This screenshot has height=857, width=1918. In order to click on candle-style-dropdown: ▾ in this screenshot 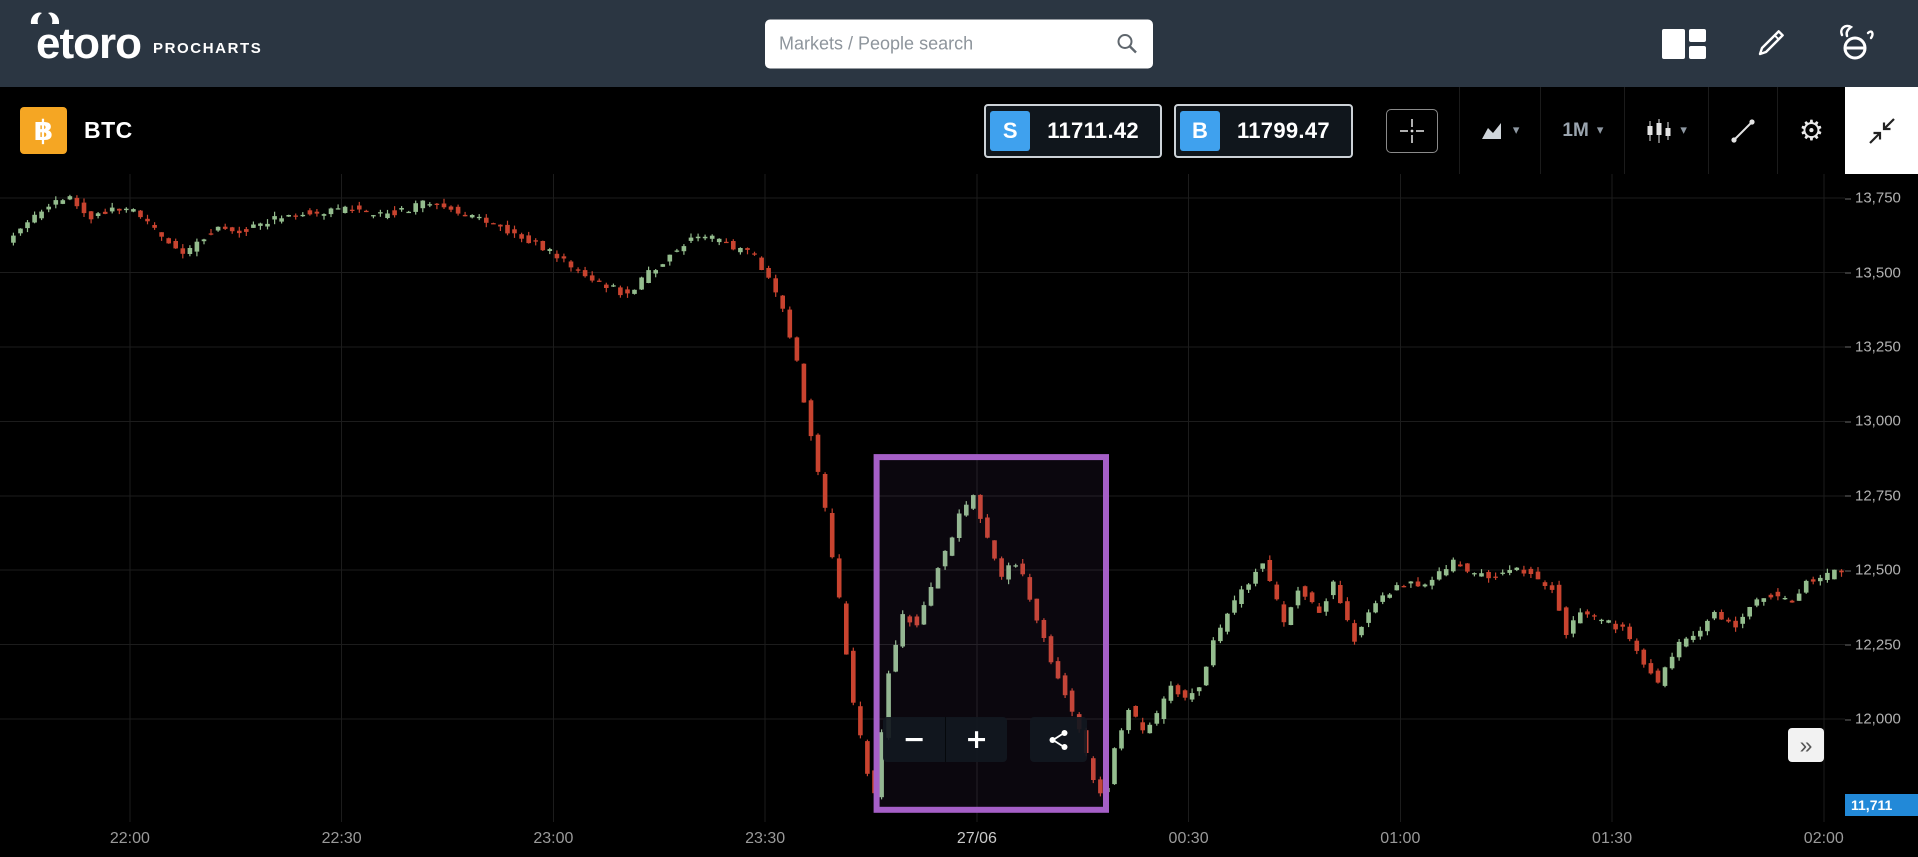, I will do `click(1666, 130)`.